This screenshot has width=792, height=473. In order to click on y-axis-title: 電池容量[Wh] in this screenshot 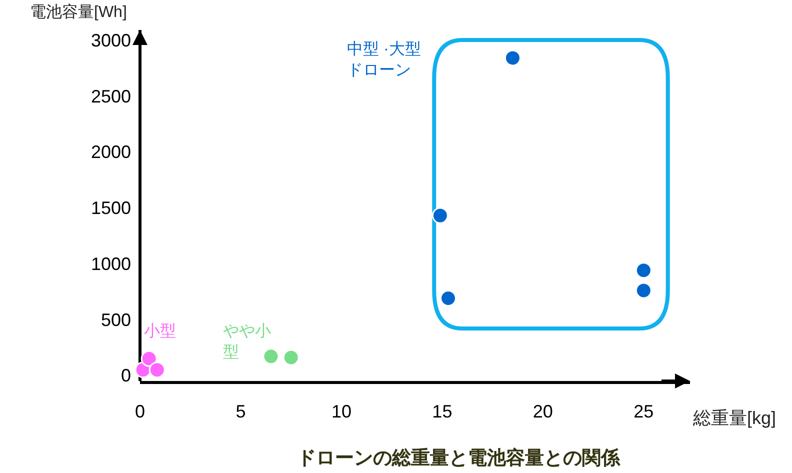, I will do `click(78, 12)`.